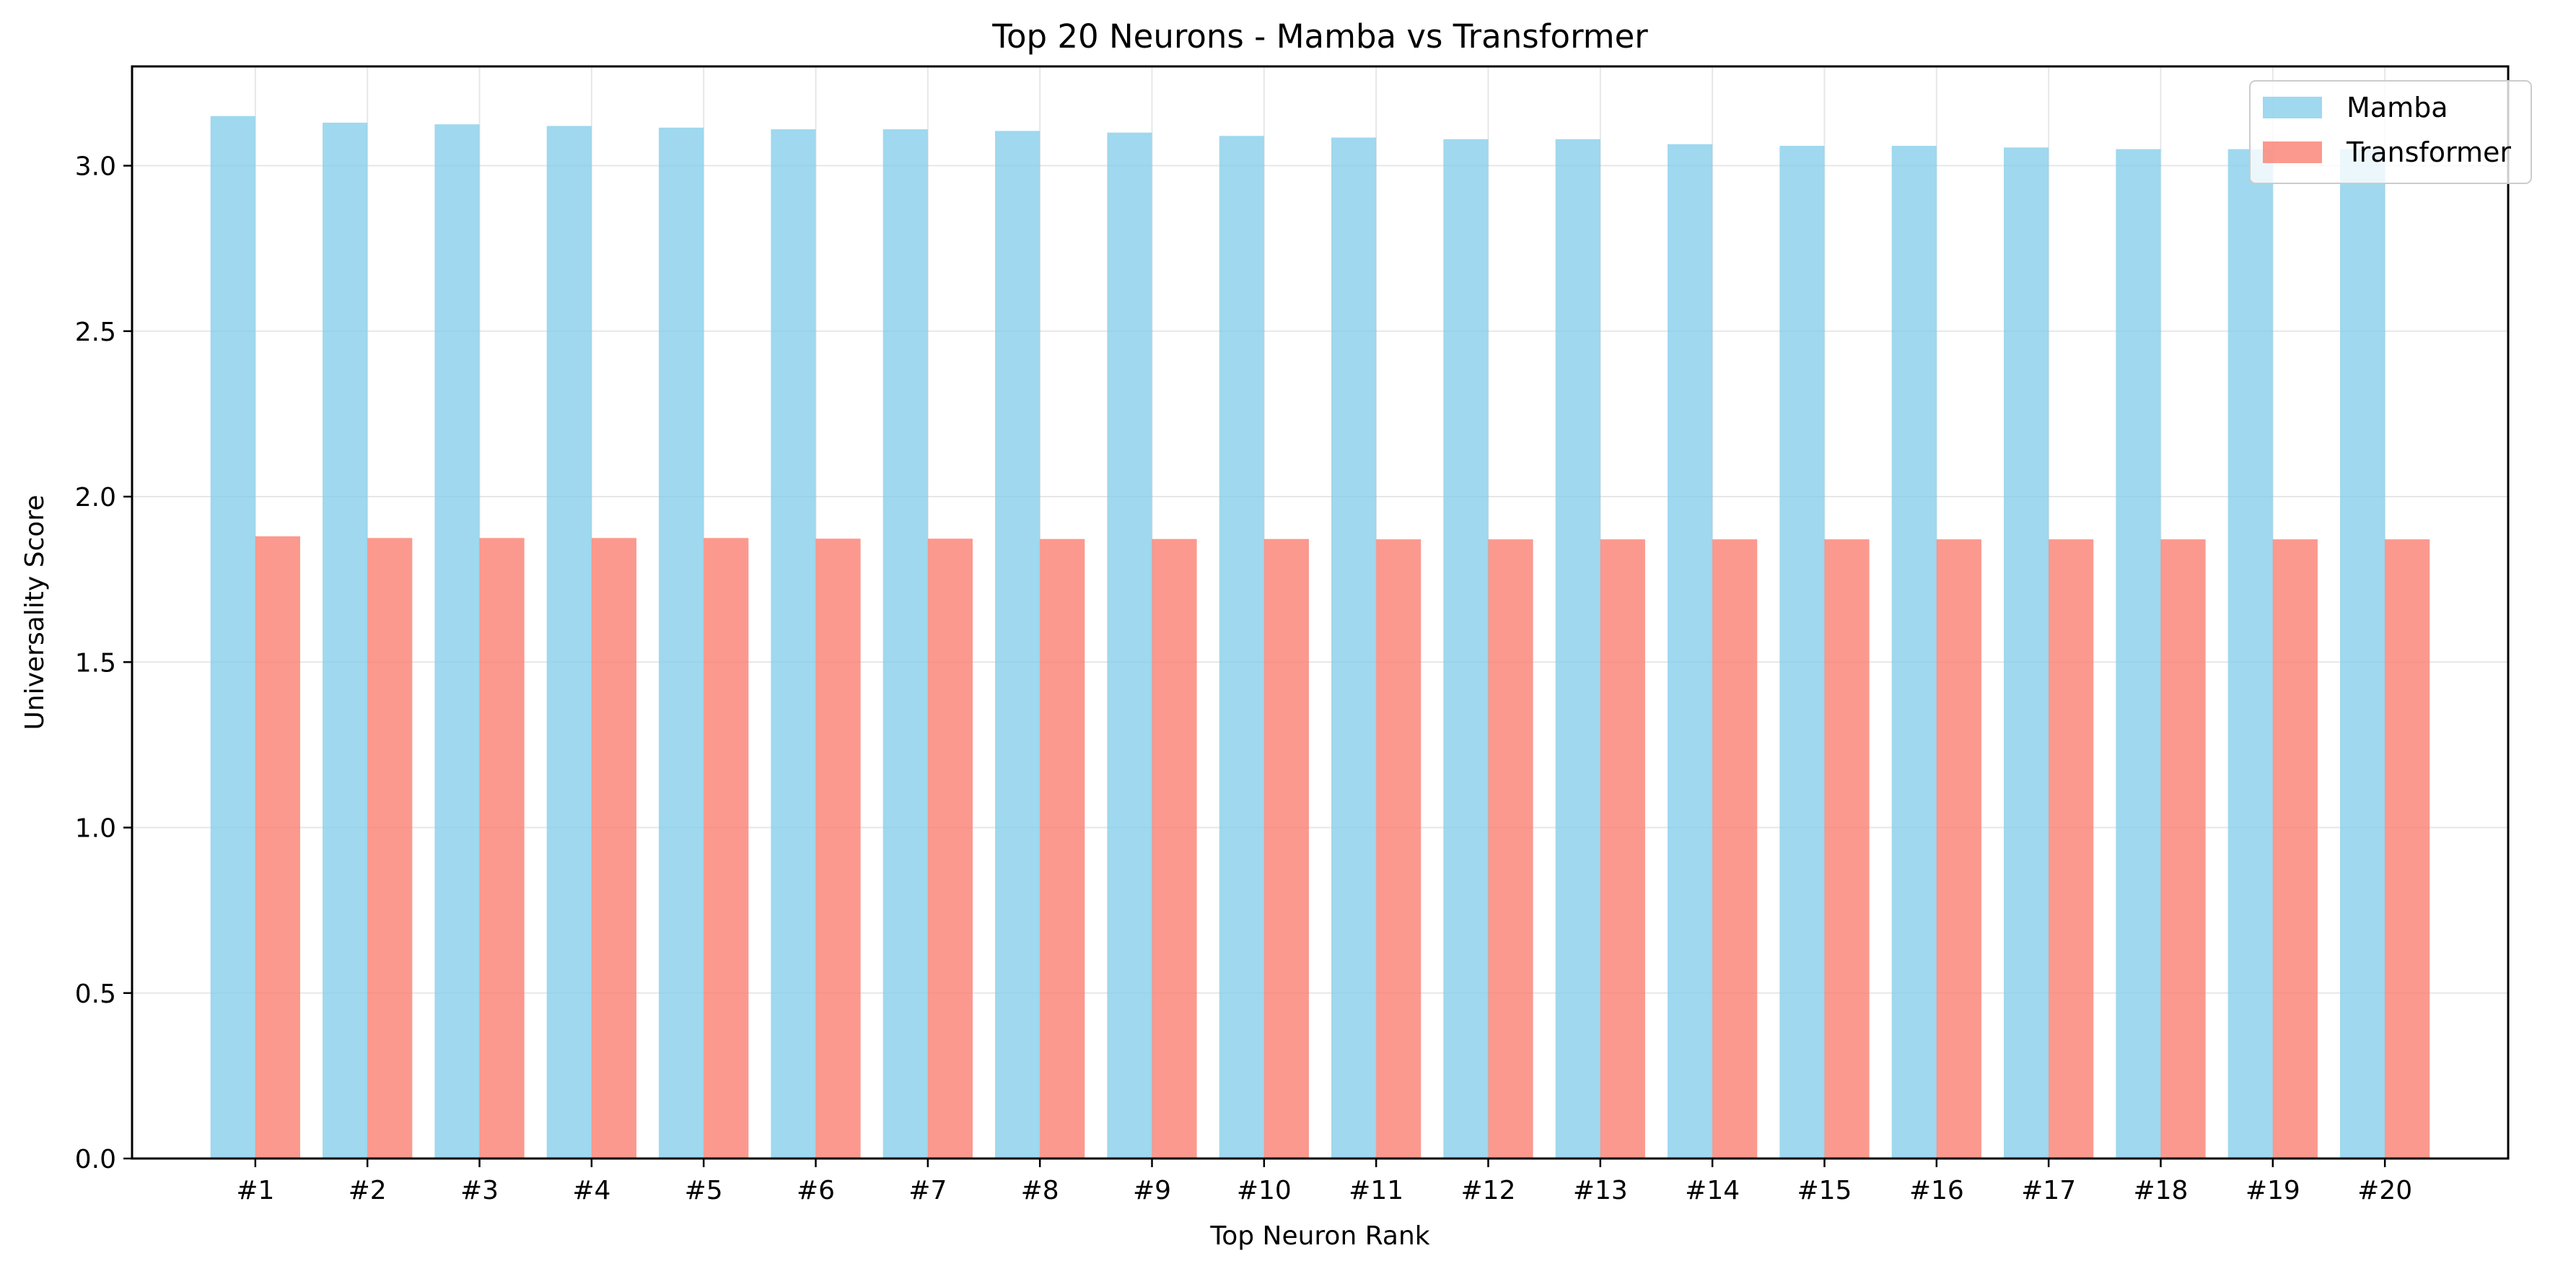  I want to click on x-tick-label: #4, so click(591, 1190).